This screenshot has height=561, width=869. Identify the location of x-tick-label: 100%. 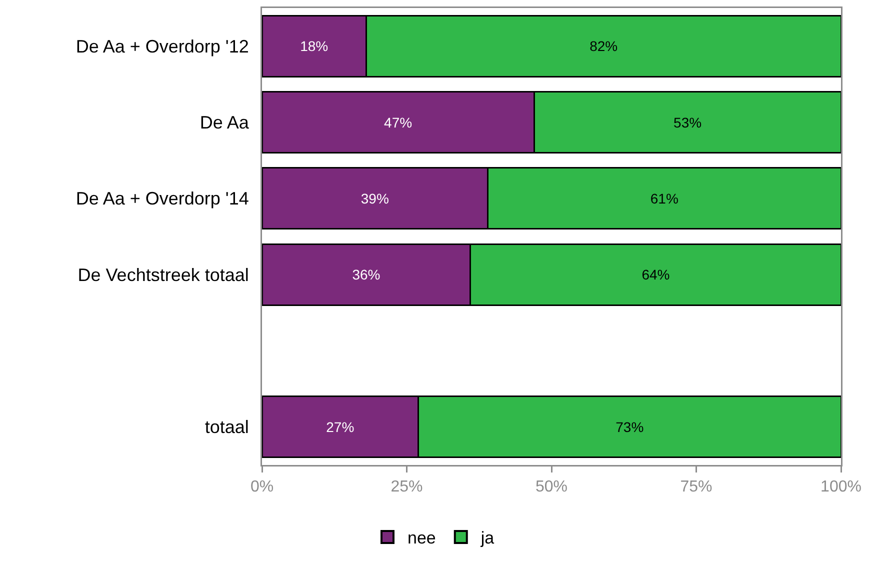
(841, 487).